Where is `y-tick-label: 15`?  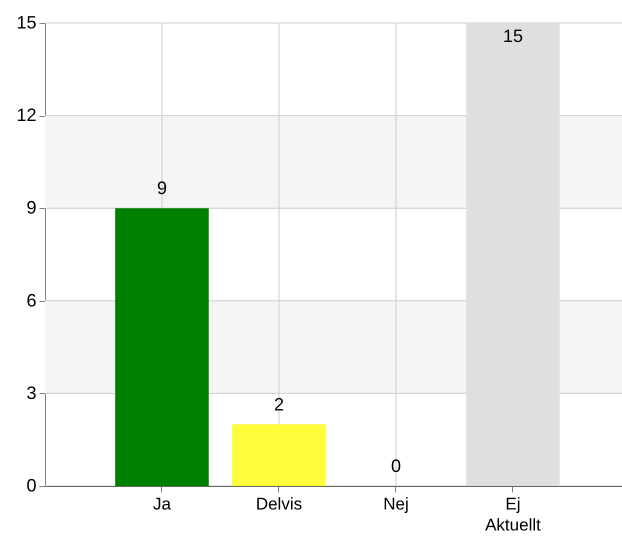
y-tick-label: 15 is located at coordinates (26, 22).